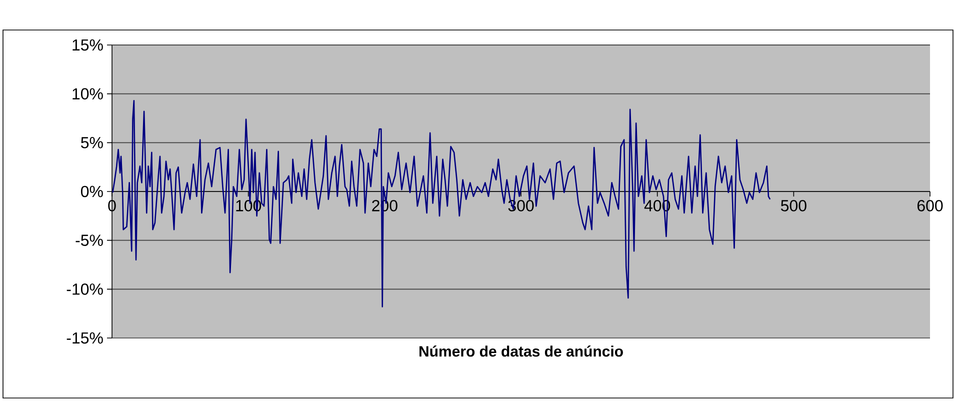  Describe the element at coordinates (91, 192) in the screenshot. I see `y-tick-label: 0%` at that location.